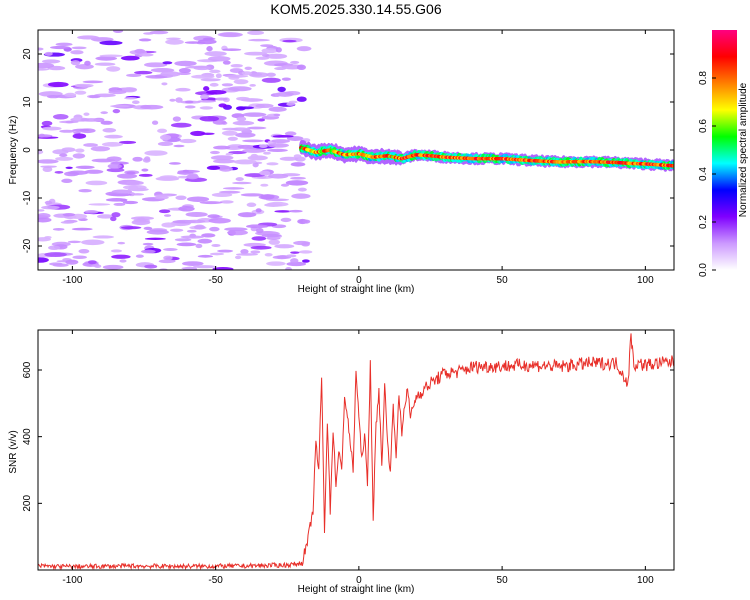 The width and height of the screenshot is (750, 600). What do you see at coordinates (215, 580) in the screenshot?
I see `snr-x-tick-label: -50` at bounding box center [215, 580].